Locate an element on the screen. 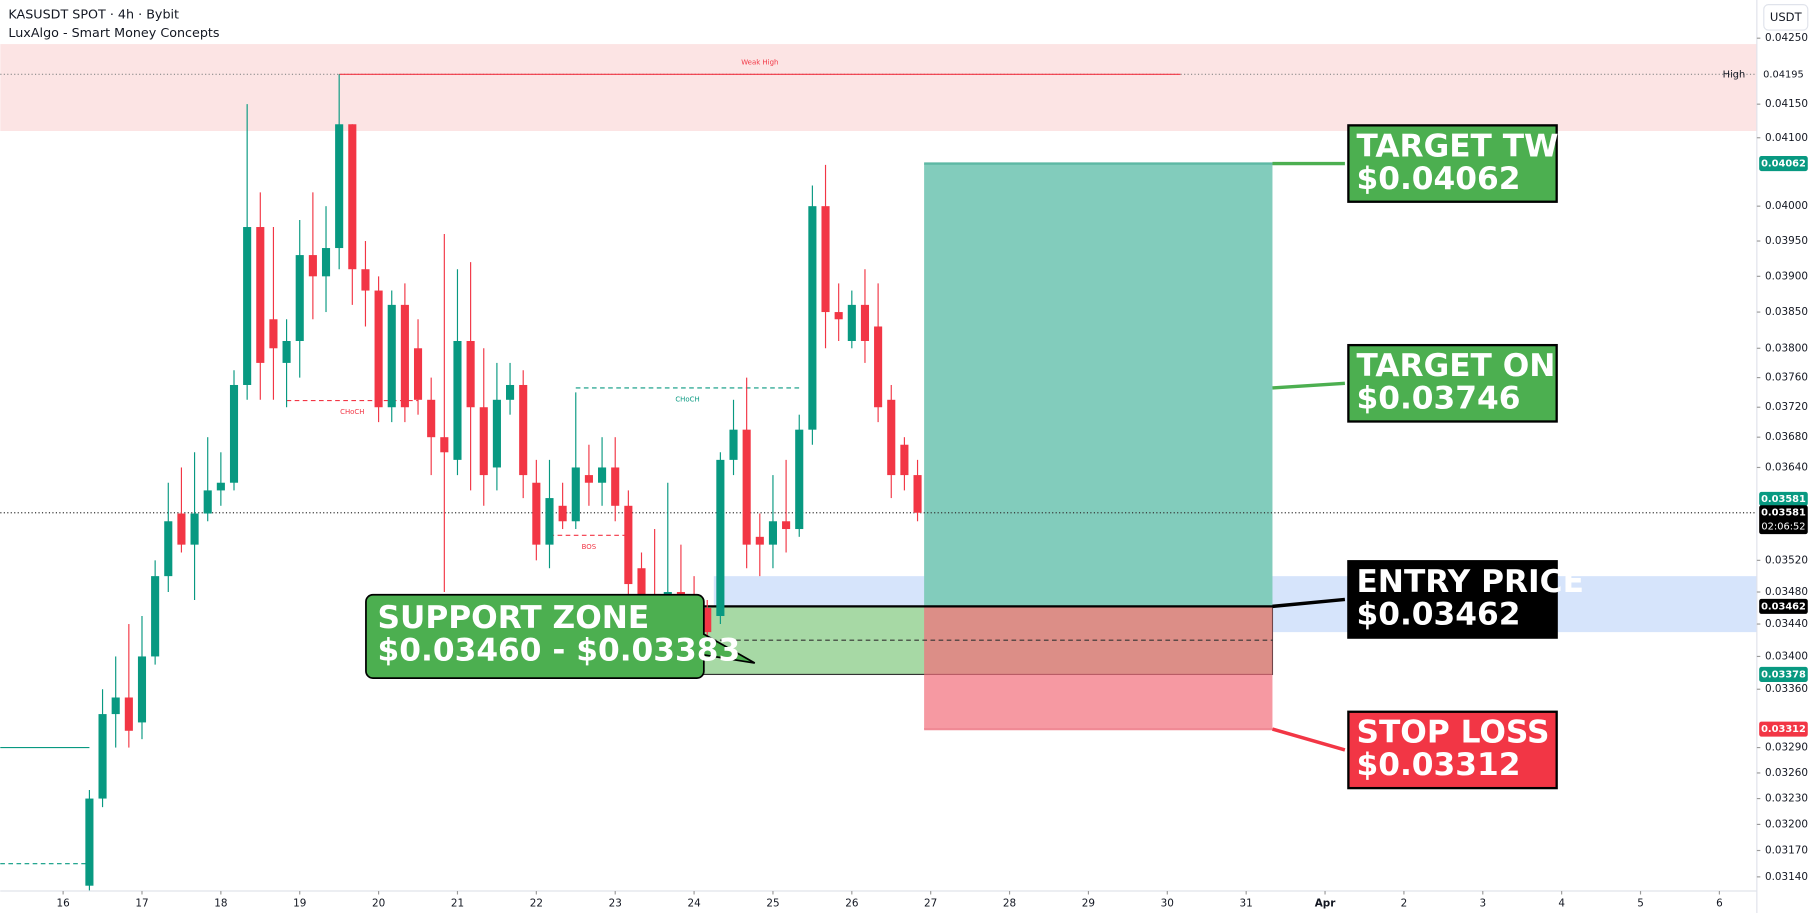  high-value-bg is located at coordinates (1783, 74).